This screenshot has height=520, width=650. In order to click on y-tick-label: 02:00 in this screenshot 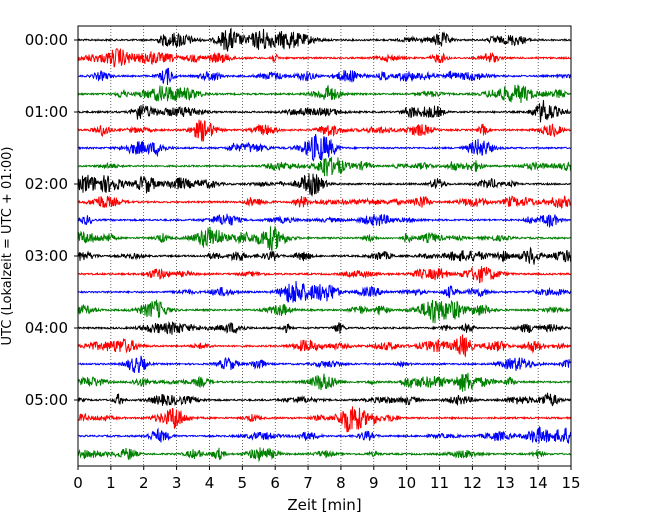, I will do `click(46, 184)`.